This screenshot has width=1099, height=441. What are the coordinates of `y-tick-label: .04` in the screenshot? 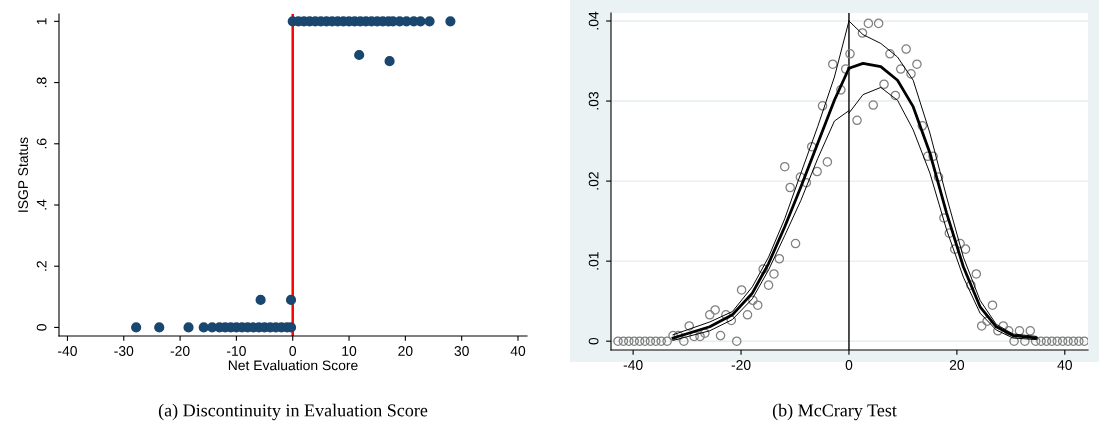 It's located at (593, 20).